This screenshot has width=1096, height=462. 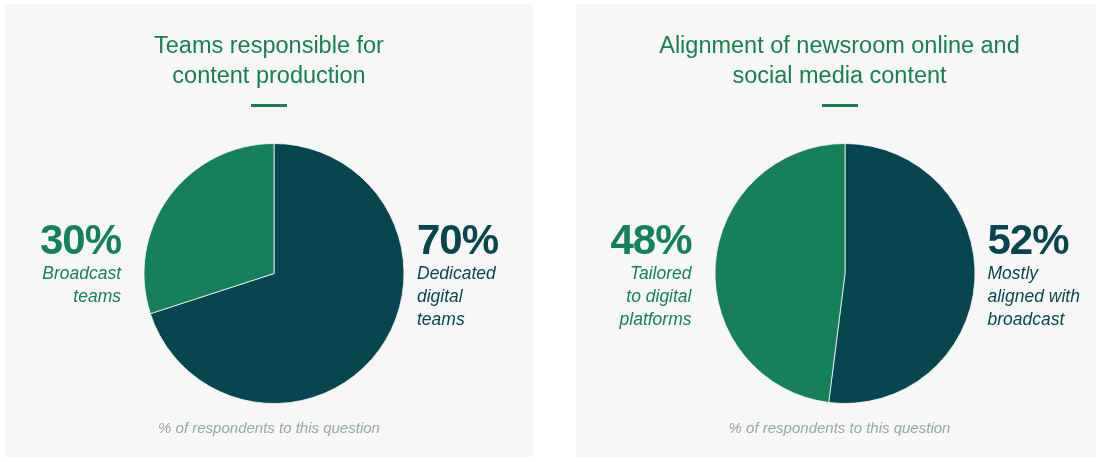 I want to click on slice-label: Tailored to digital platforms, so click(x=655, y=296).